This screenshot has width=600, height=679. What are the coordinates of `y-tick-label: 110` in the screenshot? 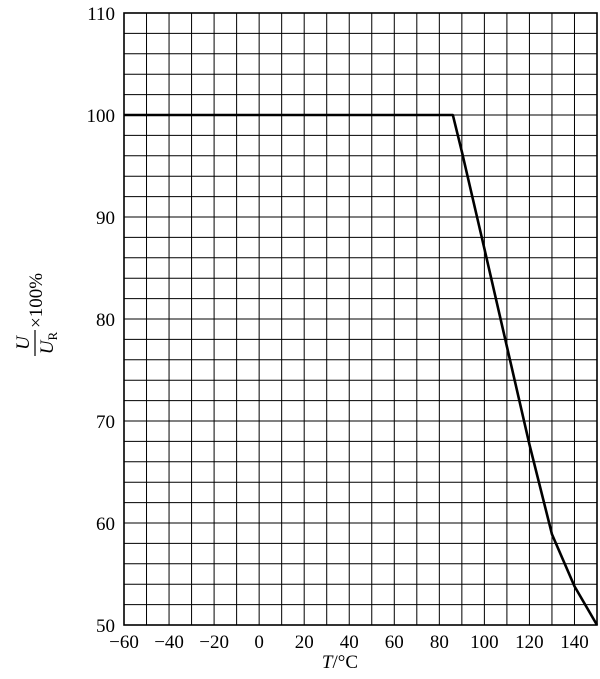 It's located at (101, 14).